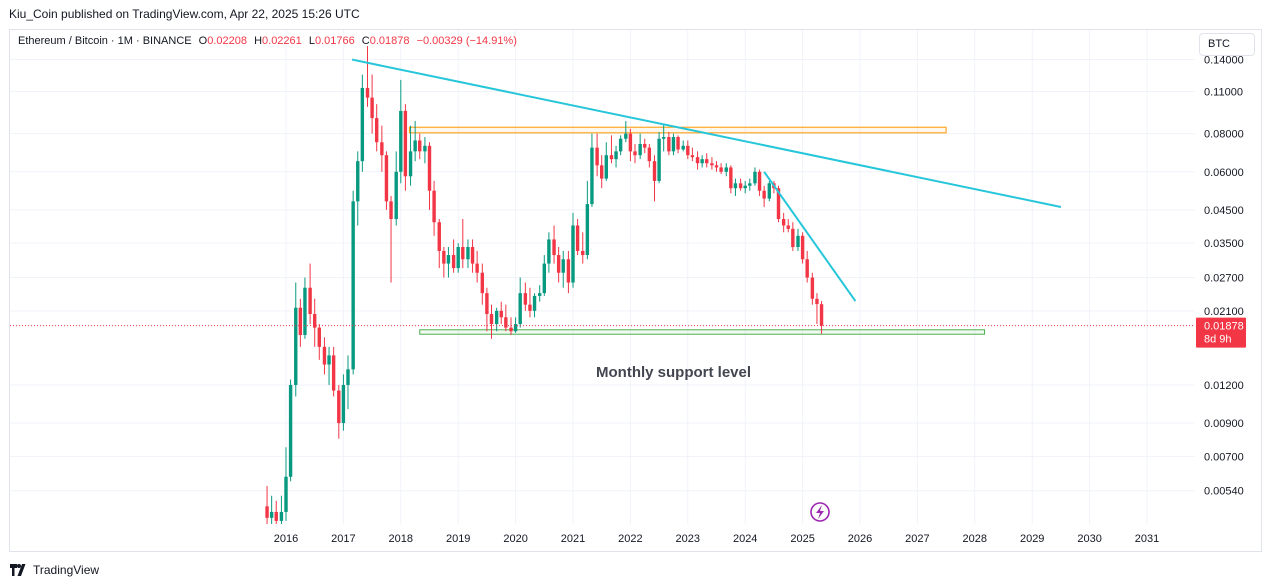 This screenshot has height=588, width=1273. I want to click on x-tick-label: 2026, so click(860, 539).